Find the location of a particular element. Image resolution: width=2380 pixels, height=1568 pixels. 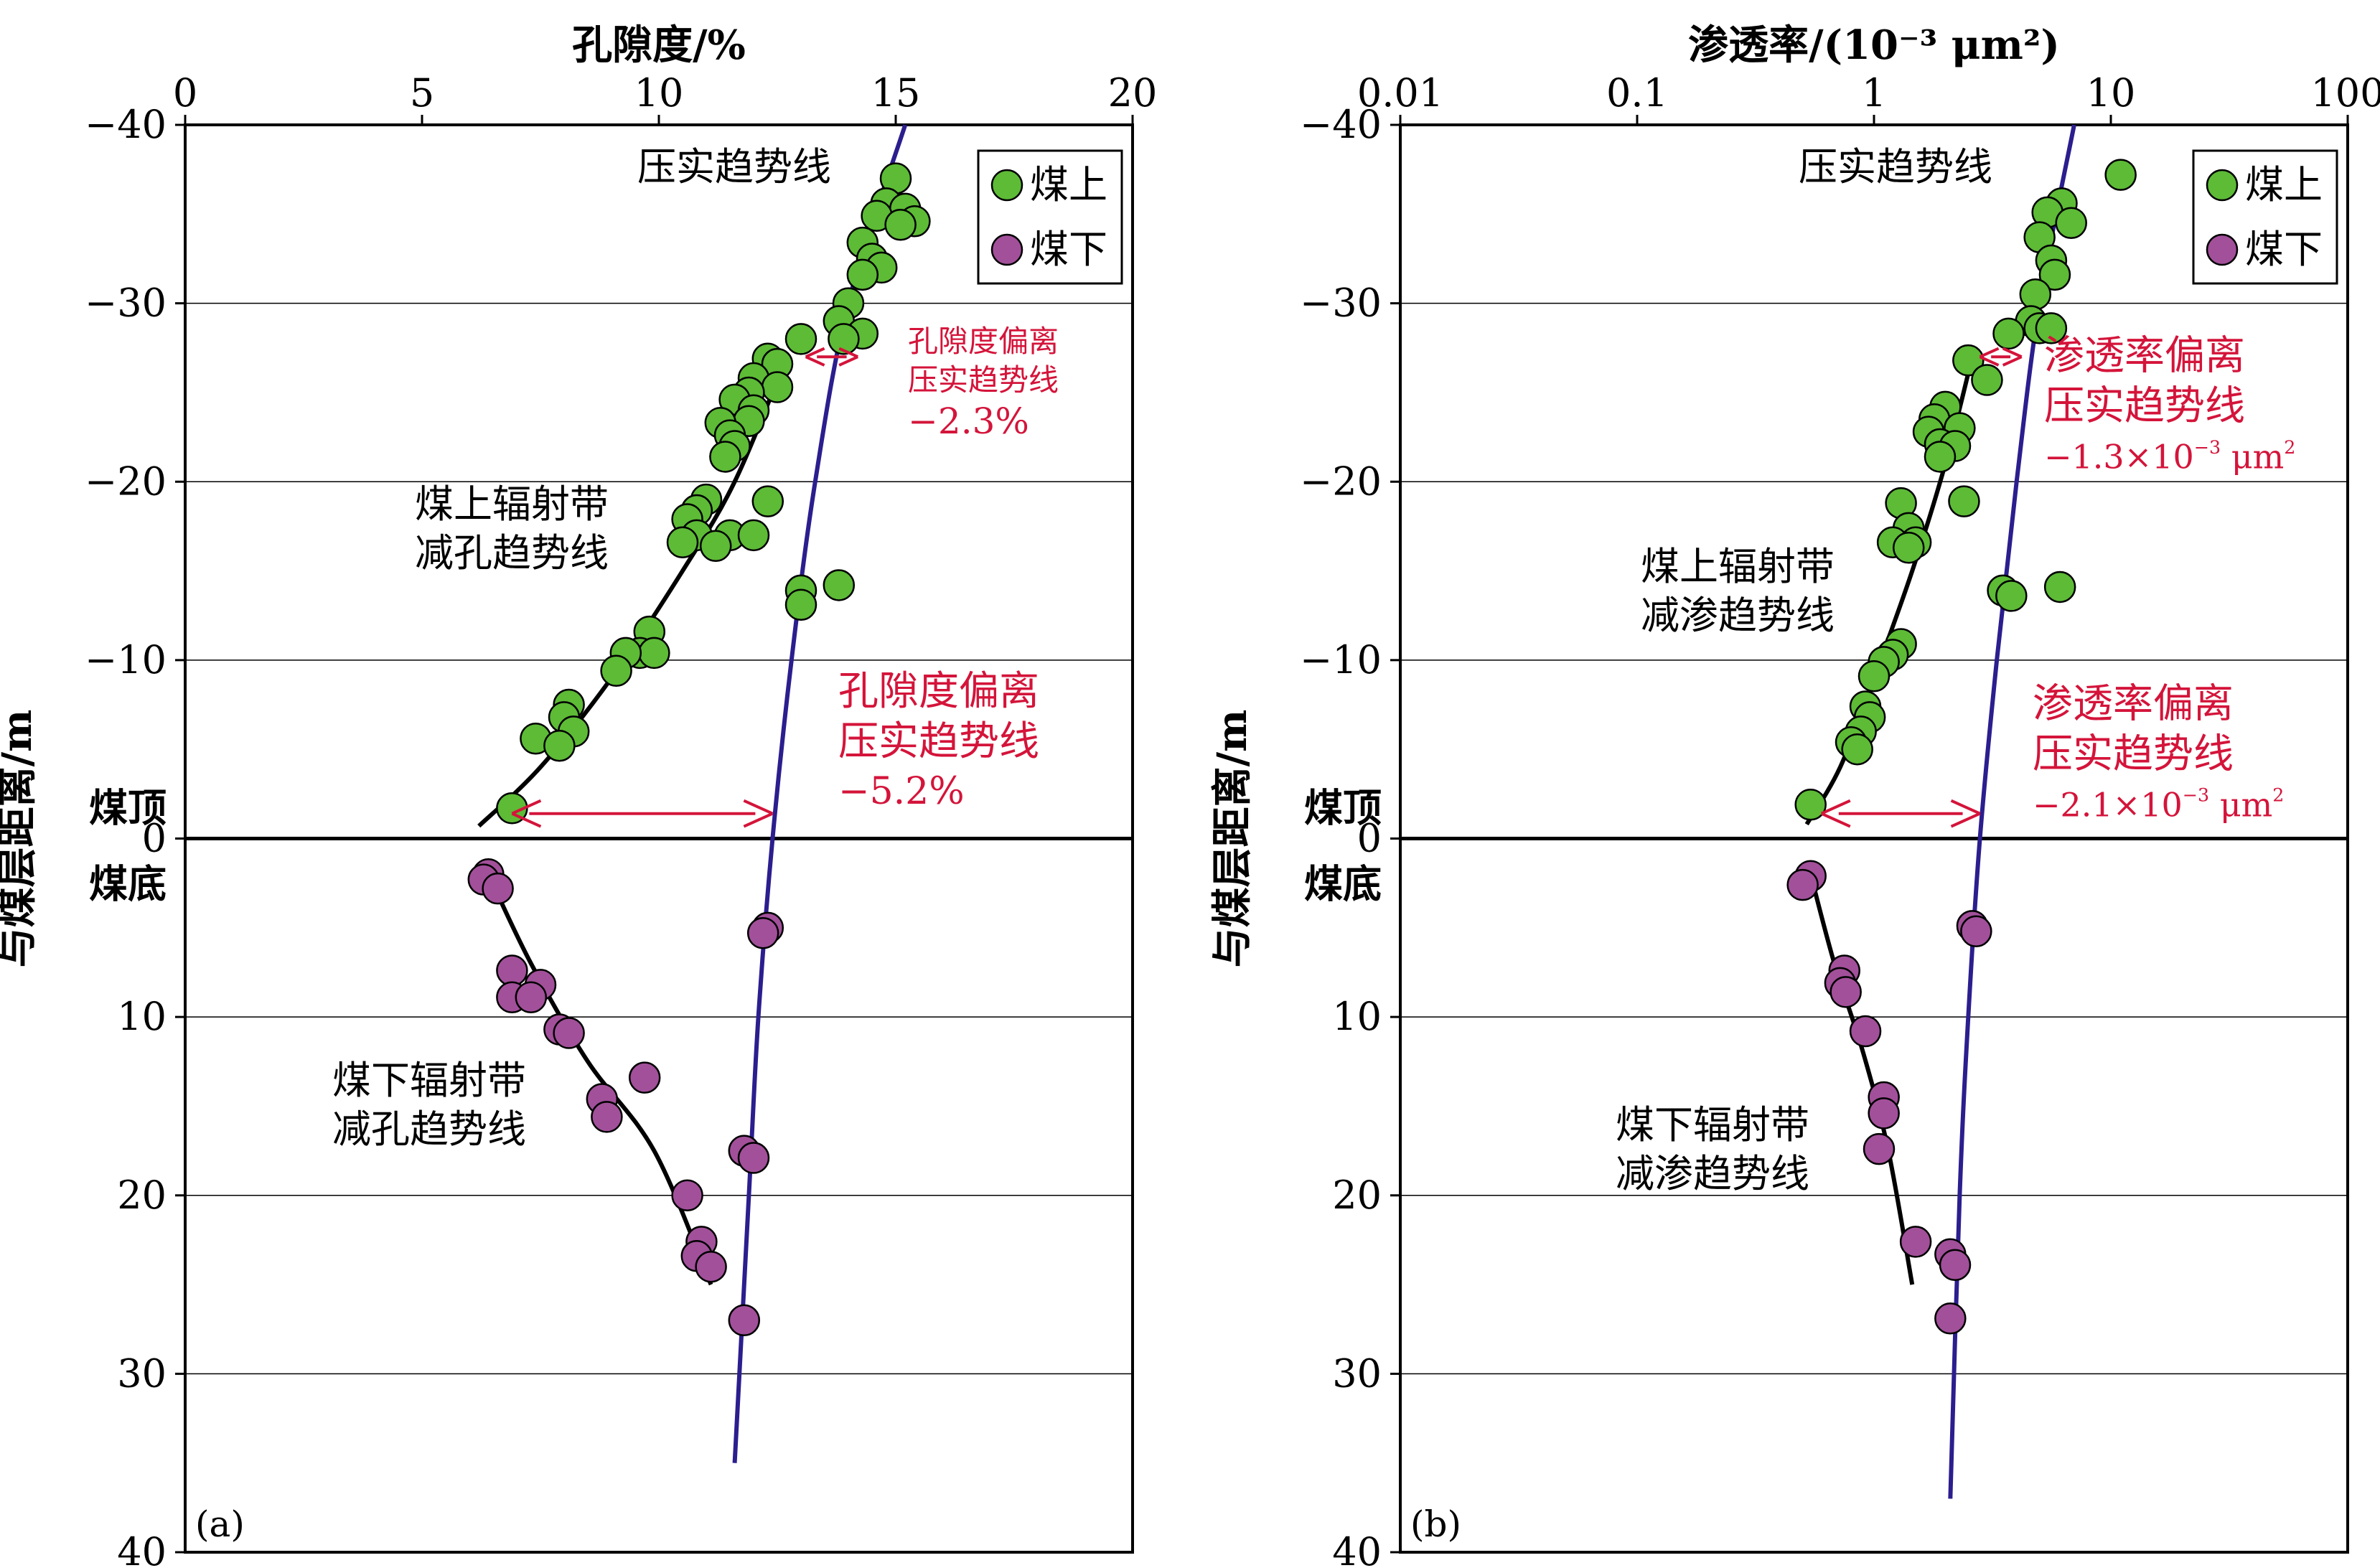

deviation-arrow-small-head-right is located at coordinates (848, 357).